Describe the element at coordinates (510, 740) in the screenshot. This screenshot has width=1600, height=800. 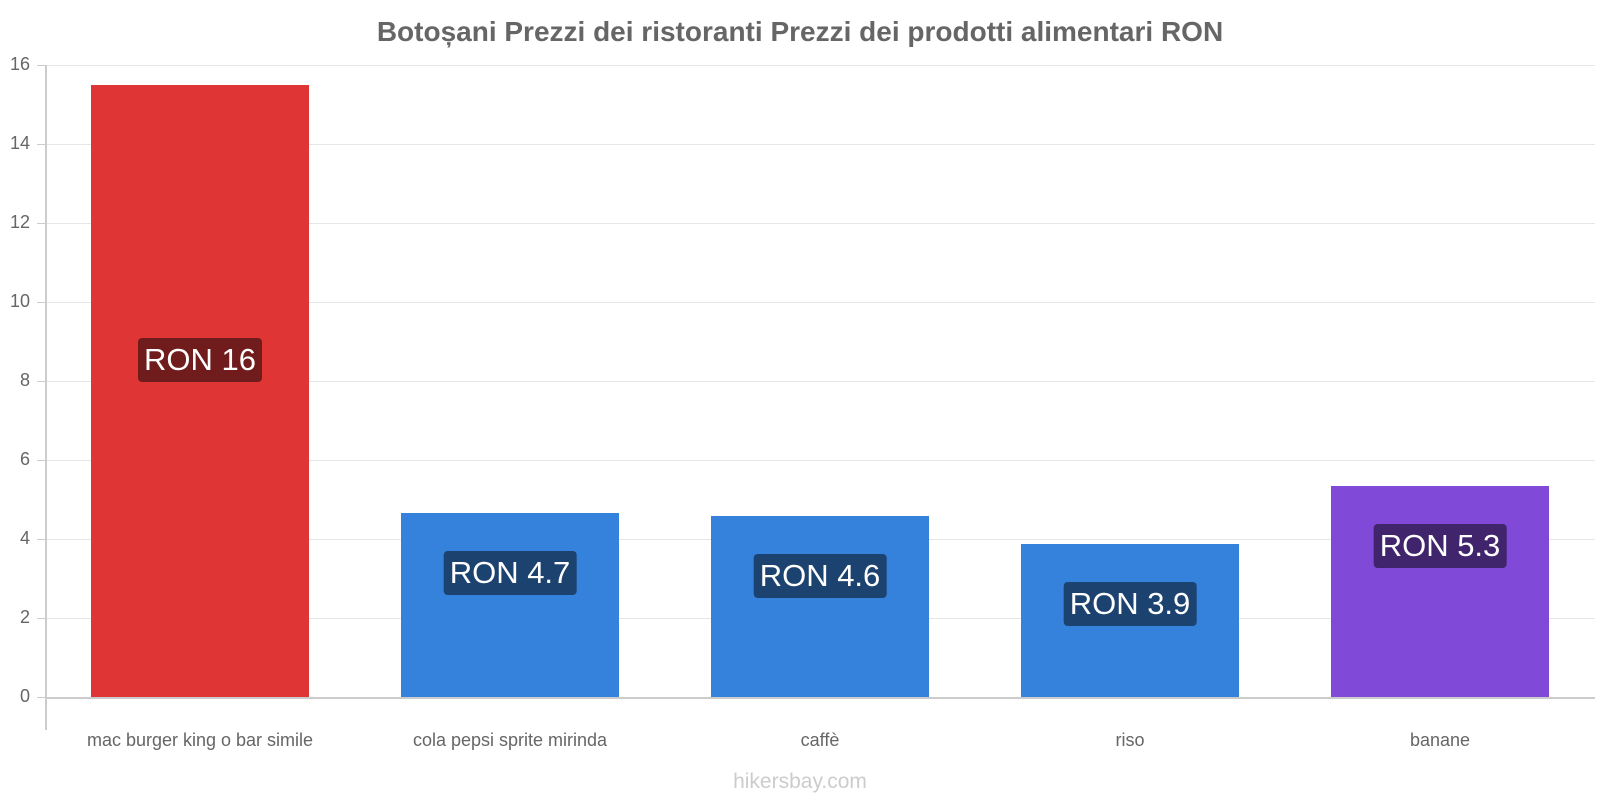
I see `x-tick-label: cola pepsi sprite mirinda` at that location.